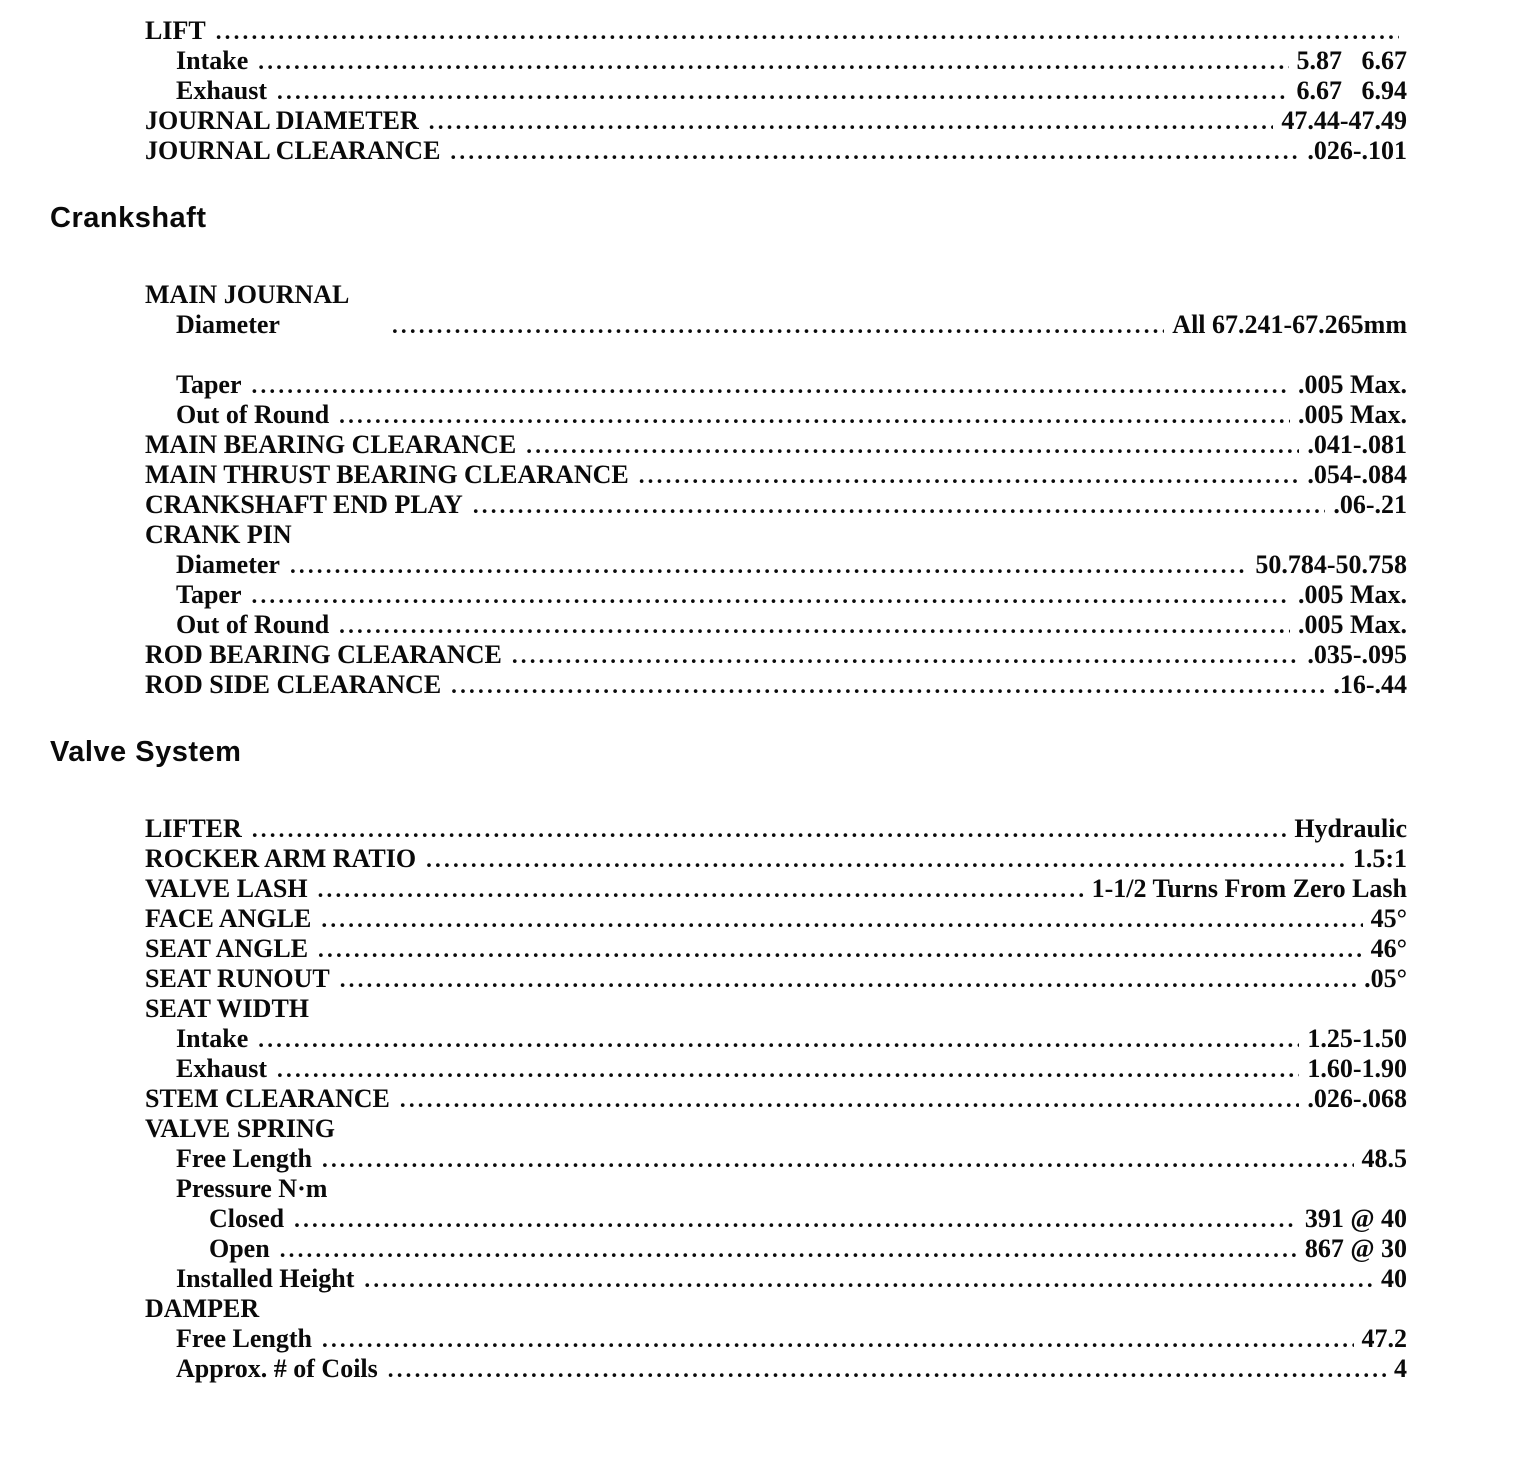  What do you see at coordinates (1357, 444) in the screenshot?
I see `spec-value: .041-.081` at bounding box center [1357, 444].